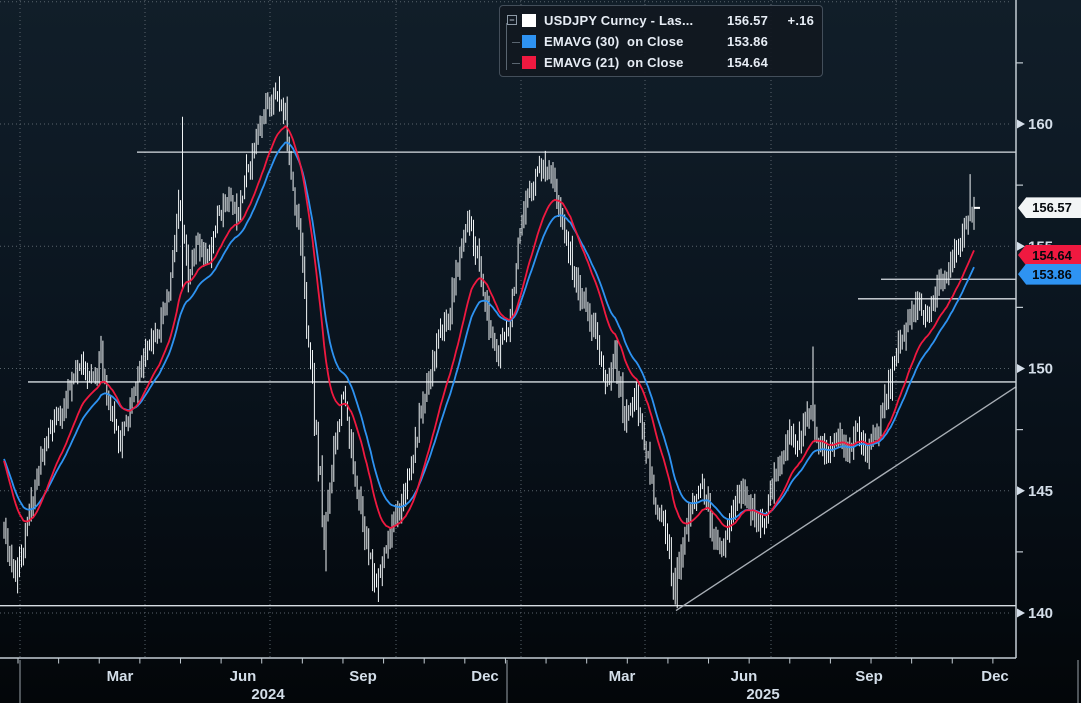 This screenshot has height=703, width=1081. I want to click on legend-row-emavg30: EMAVG (30) on Close 153.86, so click(660, 41).